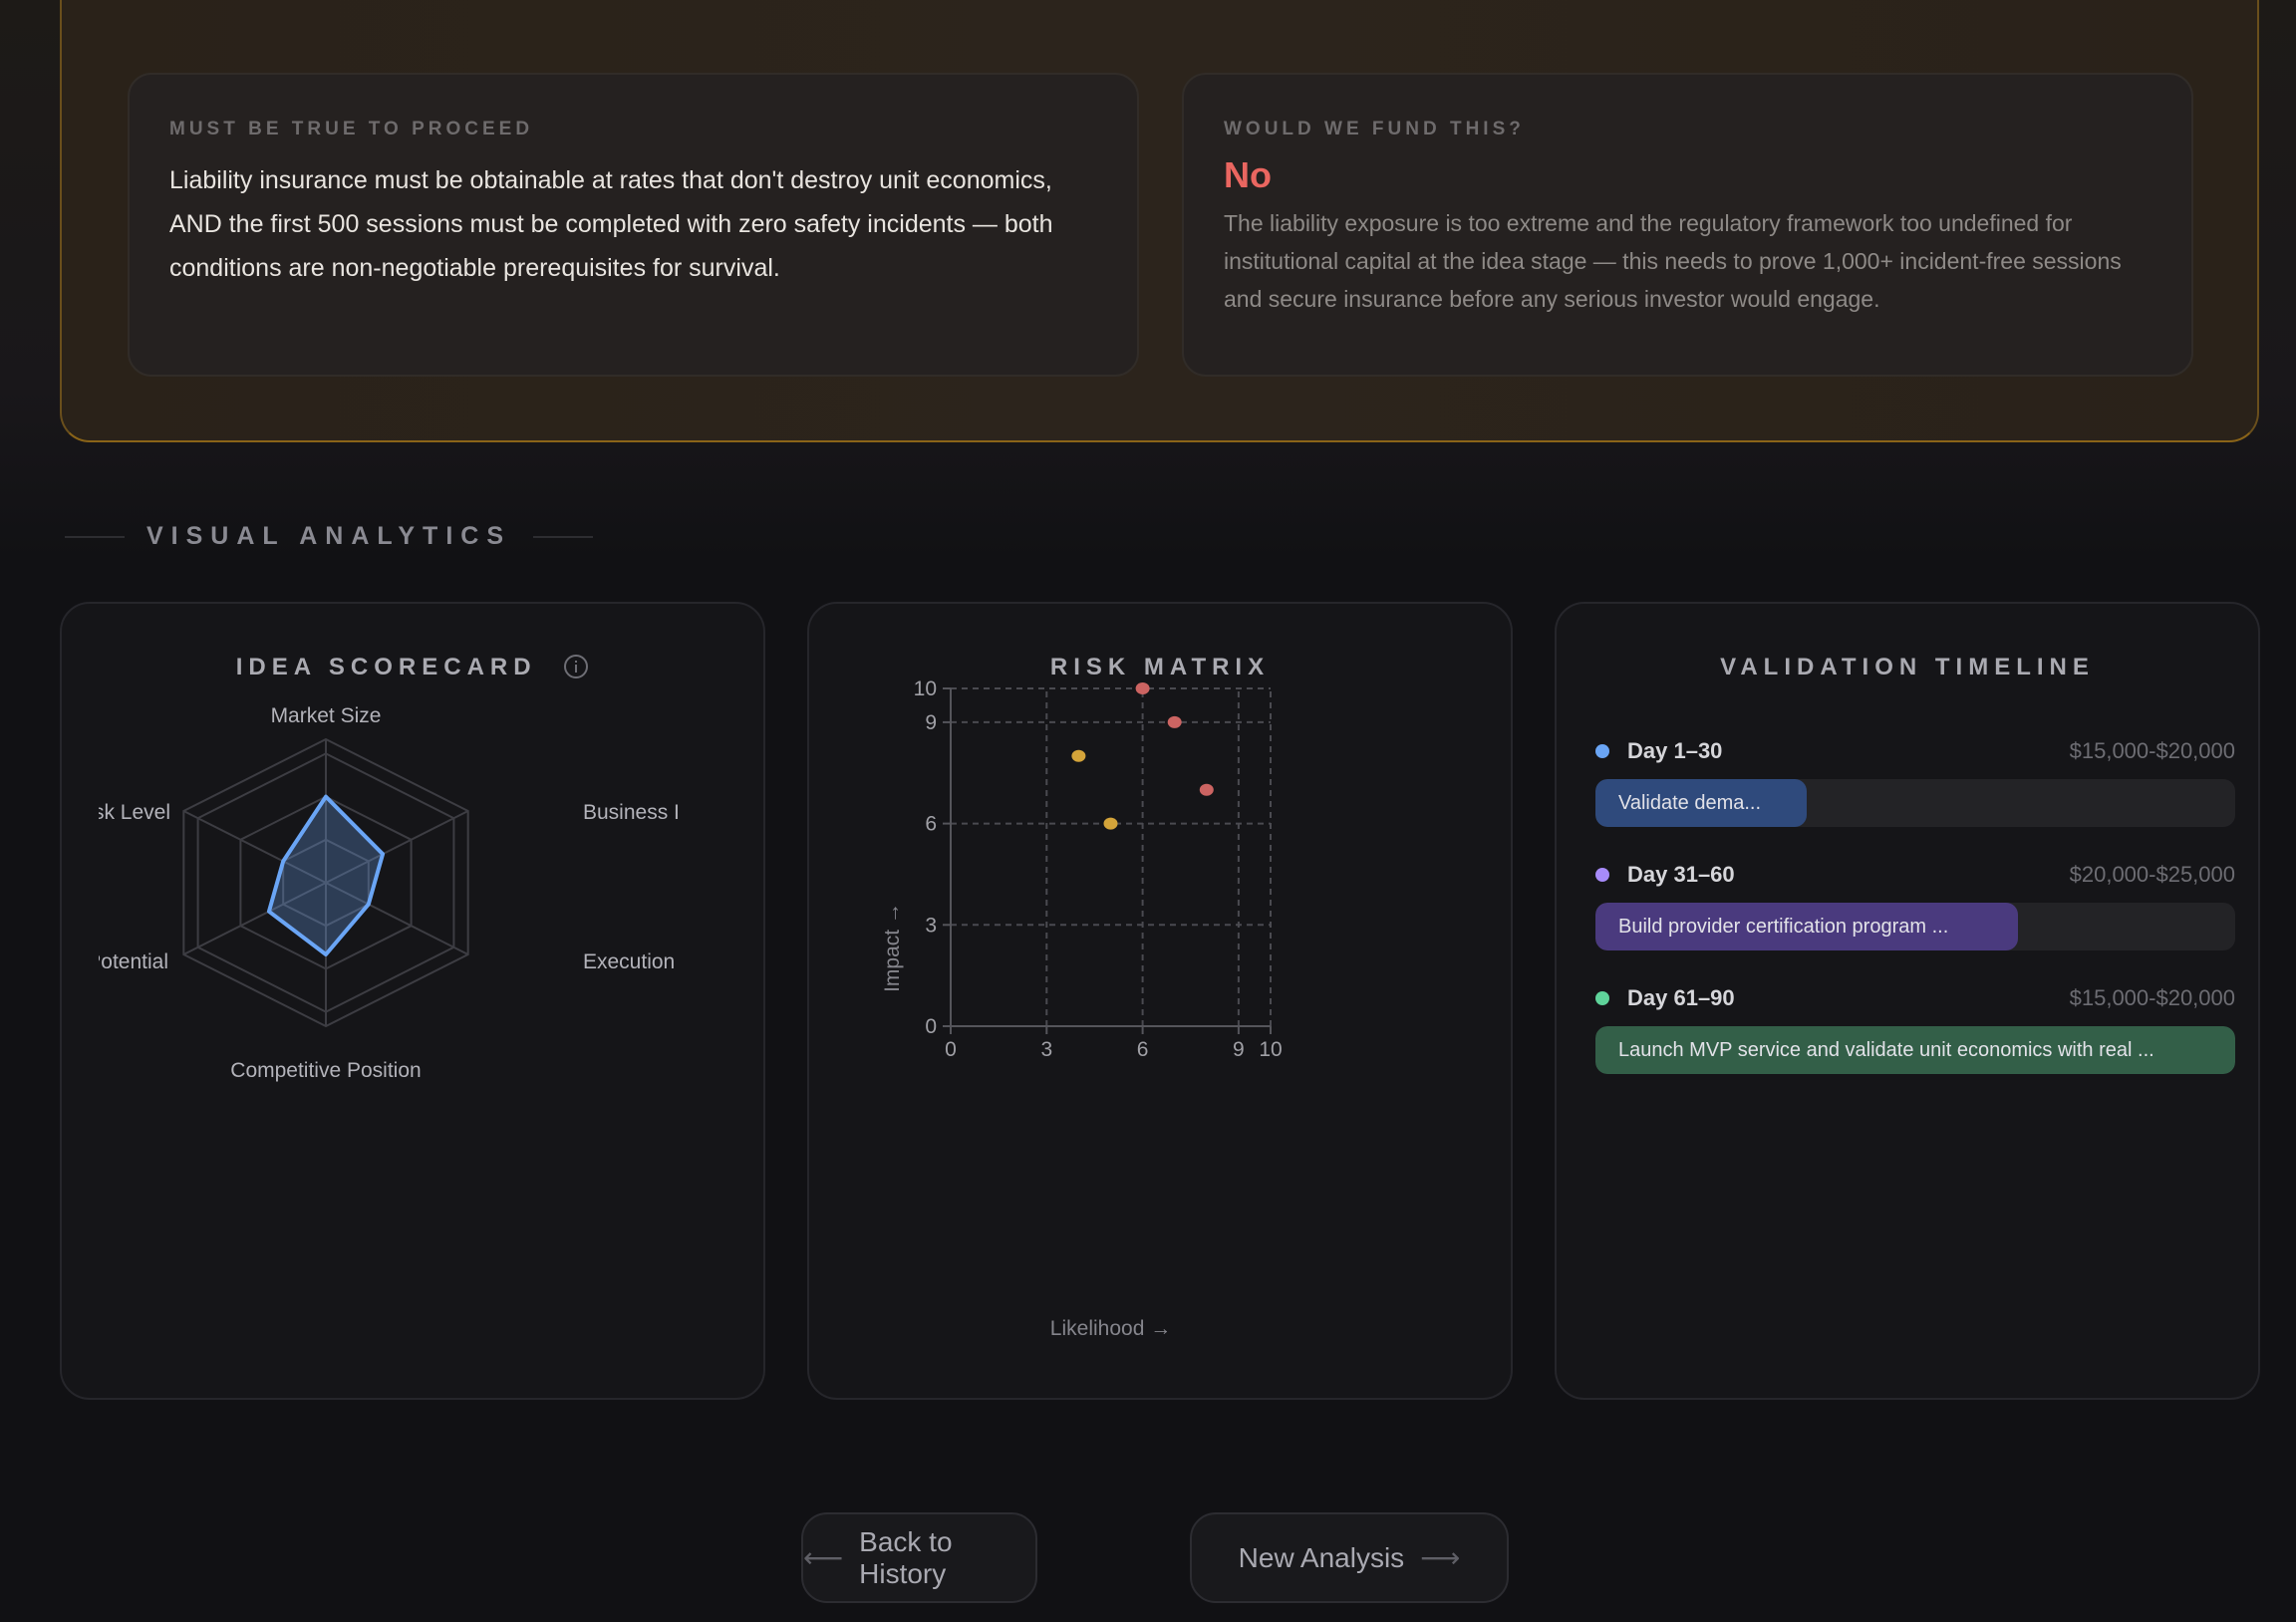  I want to click on card-title: IDEA SCORECARD, so click(412, 667).